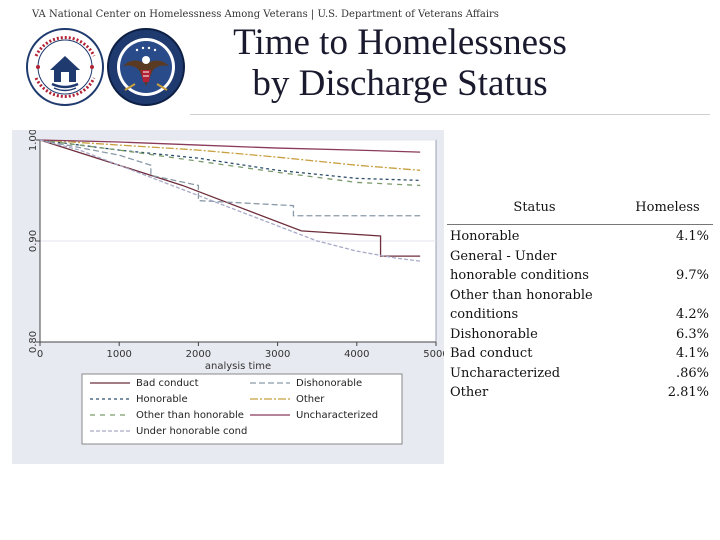 This screenshot has width=720, height=540. What do you see at coordinates (521, 295) in the screenshot?
I see `status-label: Other than honorable` at bounding box center [521, 295].